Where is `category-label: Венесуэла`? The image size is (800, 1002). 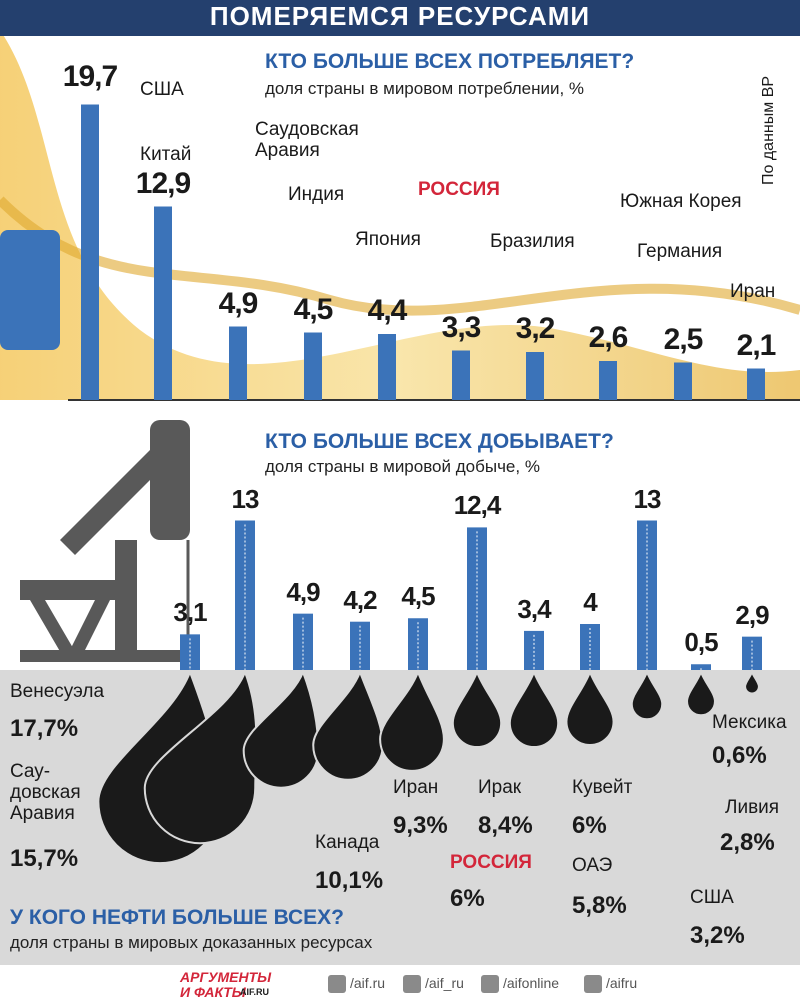
category-label: Венесуэла is located at coordinates (57, 691).